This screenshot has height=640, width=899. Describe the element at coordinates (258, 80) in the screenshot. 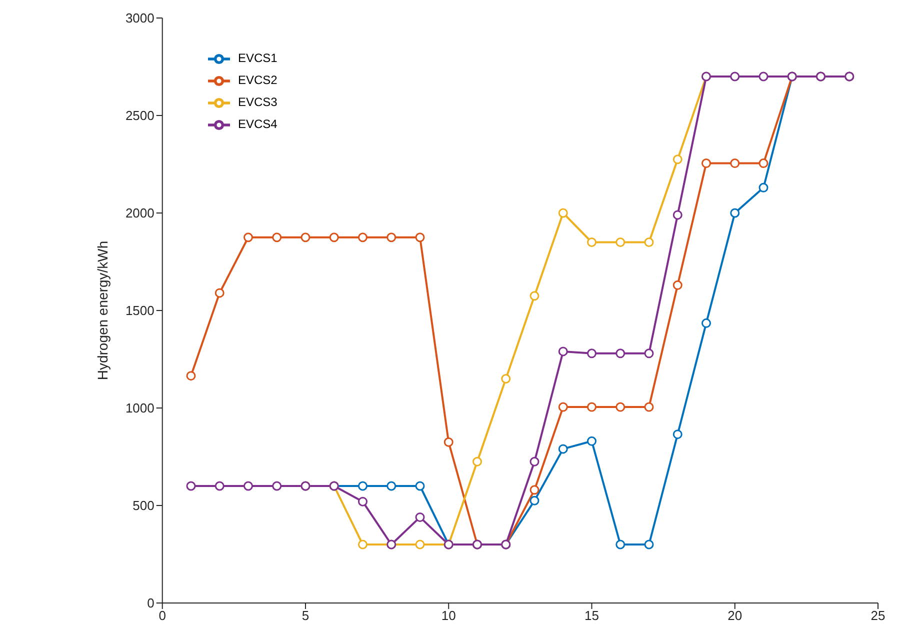

I see `legend-label: EVCS2` at that location.